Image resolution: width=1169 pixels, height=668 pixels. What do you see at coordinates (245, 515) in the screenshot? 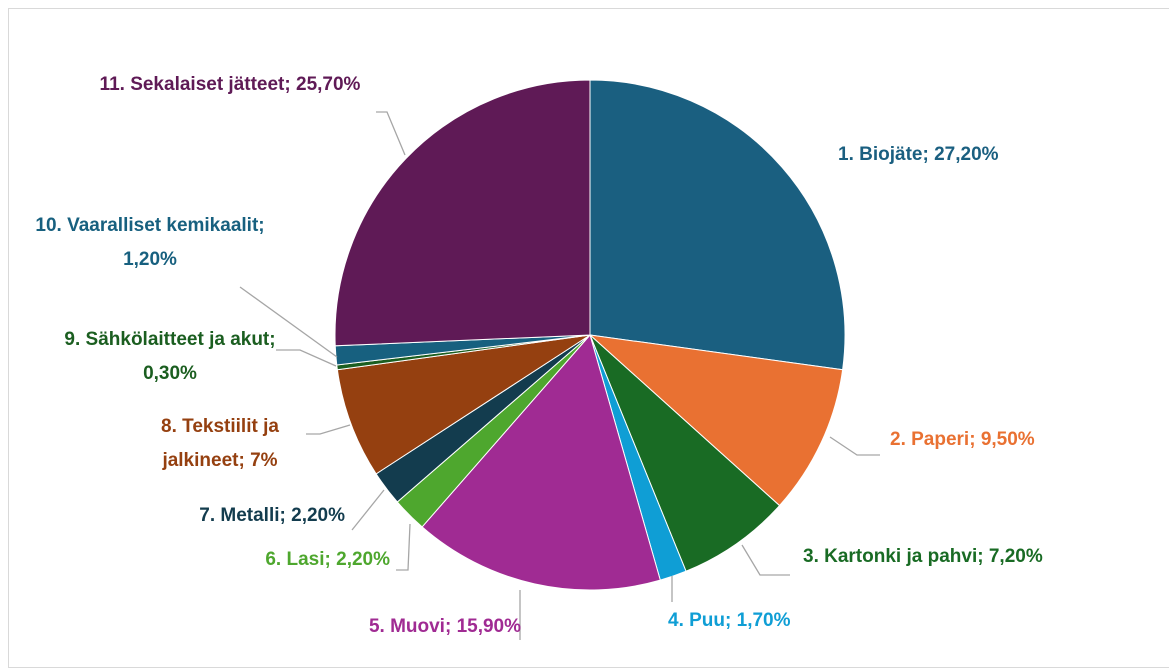
I see `category-label: 7. Metalli` at bounding box center [245, 515].